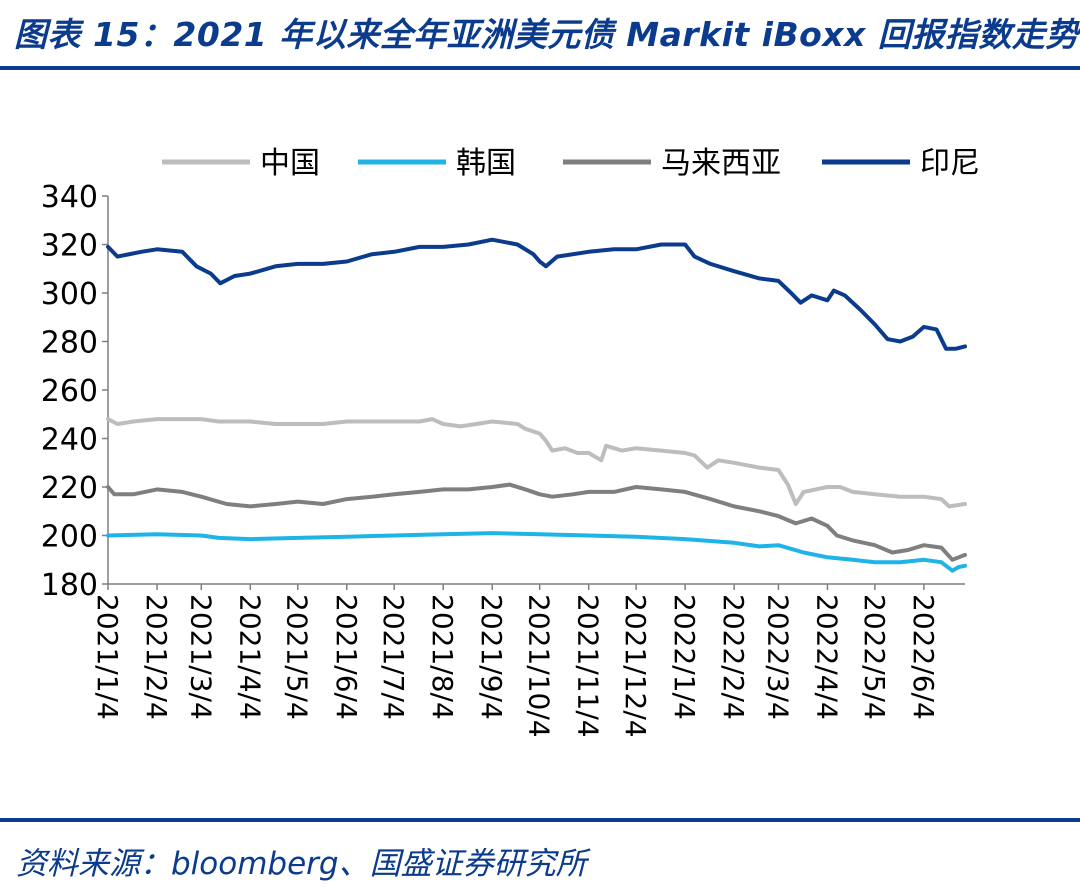  I want to click on y-tick-label: 300, so click(69, 294).